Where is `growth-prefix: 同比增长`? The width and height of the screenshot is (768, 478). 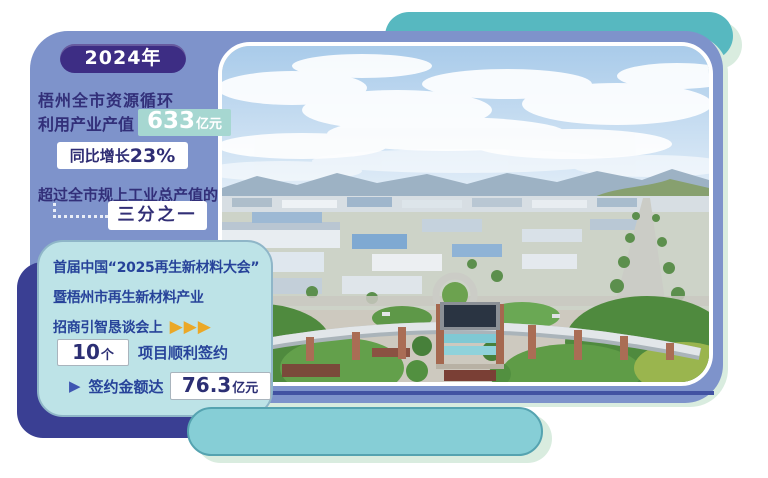
growth-prefix: 同比增长 is located at coordinates (99, 156).